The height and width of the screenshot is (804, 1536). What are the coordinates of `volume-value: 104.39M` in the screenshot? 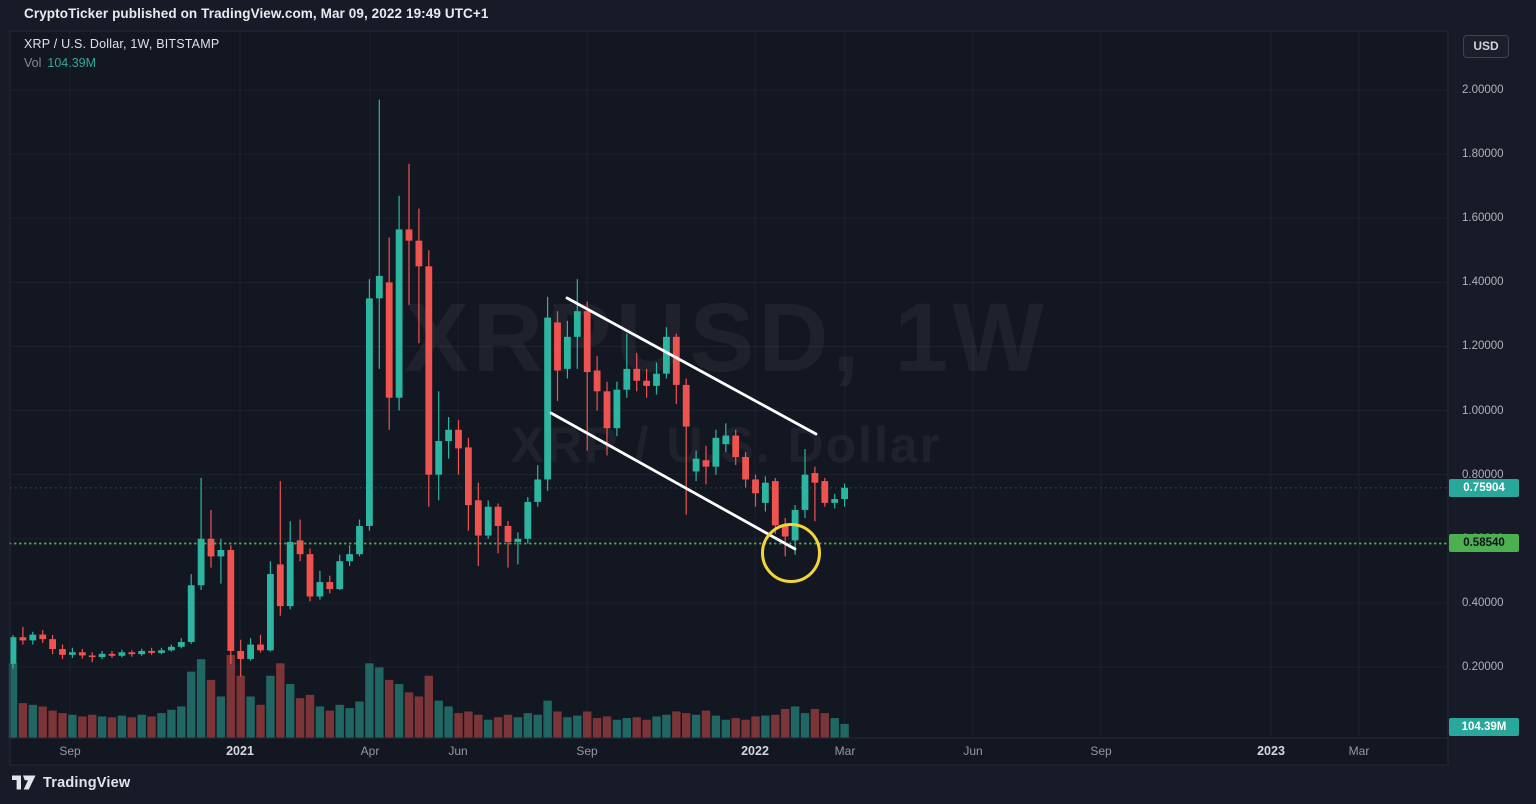 It's located at (72, 63).